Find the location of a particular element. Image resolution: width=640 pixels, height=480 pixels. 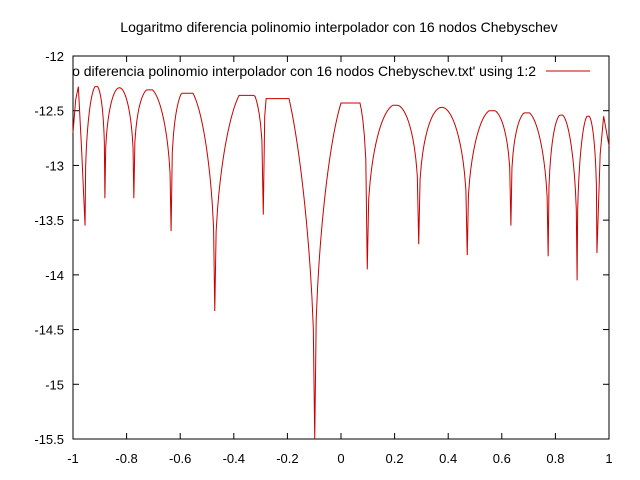

x-tick-label: 0.2 is located at coordinates (395, 458).